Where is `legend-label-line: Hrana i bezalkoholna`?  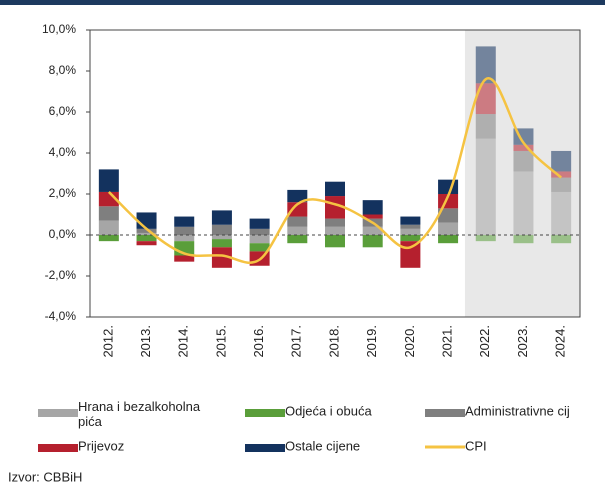
legend-label-line: Hrana i bezalkoholna is located at coordinates (139, 406).